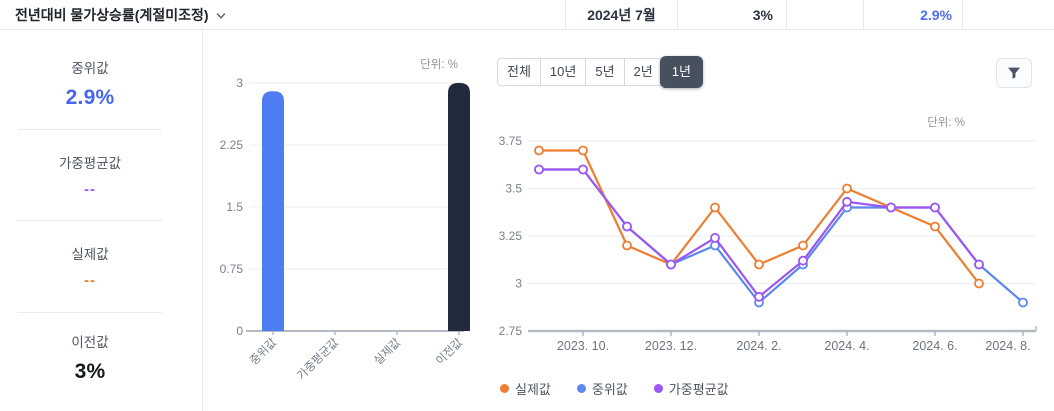 The image size is (1054, 411). I want to click on bar-chart-unit-label: 단위: %, so click(439, 65).